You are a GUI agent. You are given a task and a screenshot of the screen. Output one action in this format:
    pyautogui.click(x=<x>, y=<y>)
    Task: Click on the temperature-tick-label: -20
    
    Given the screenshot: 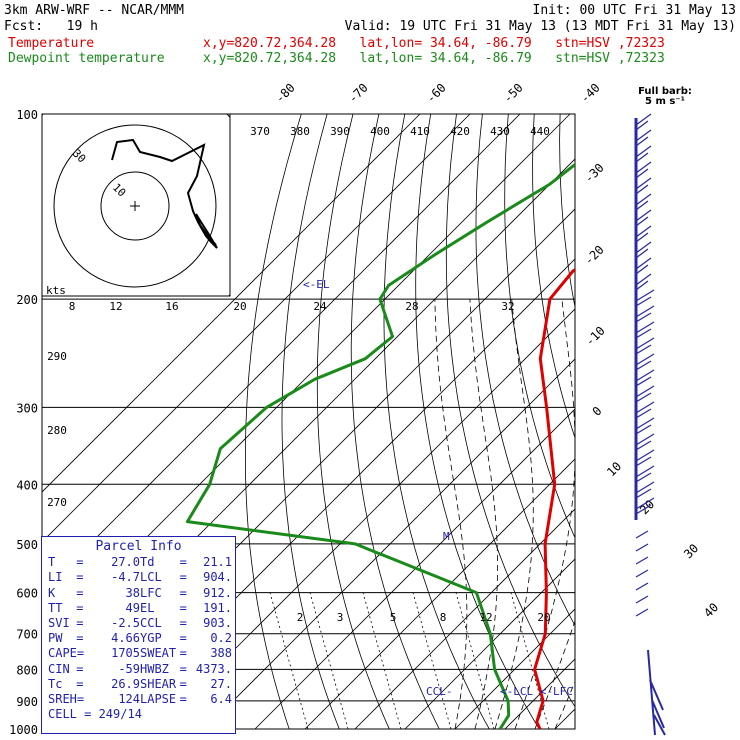 What is the action you would take?
    pyautogui.click(x=594, y=255)
    